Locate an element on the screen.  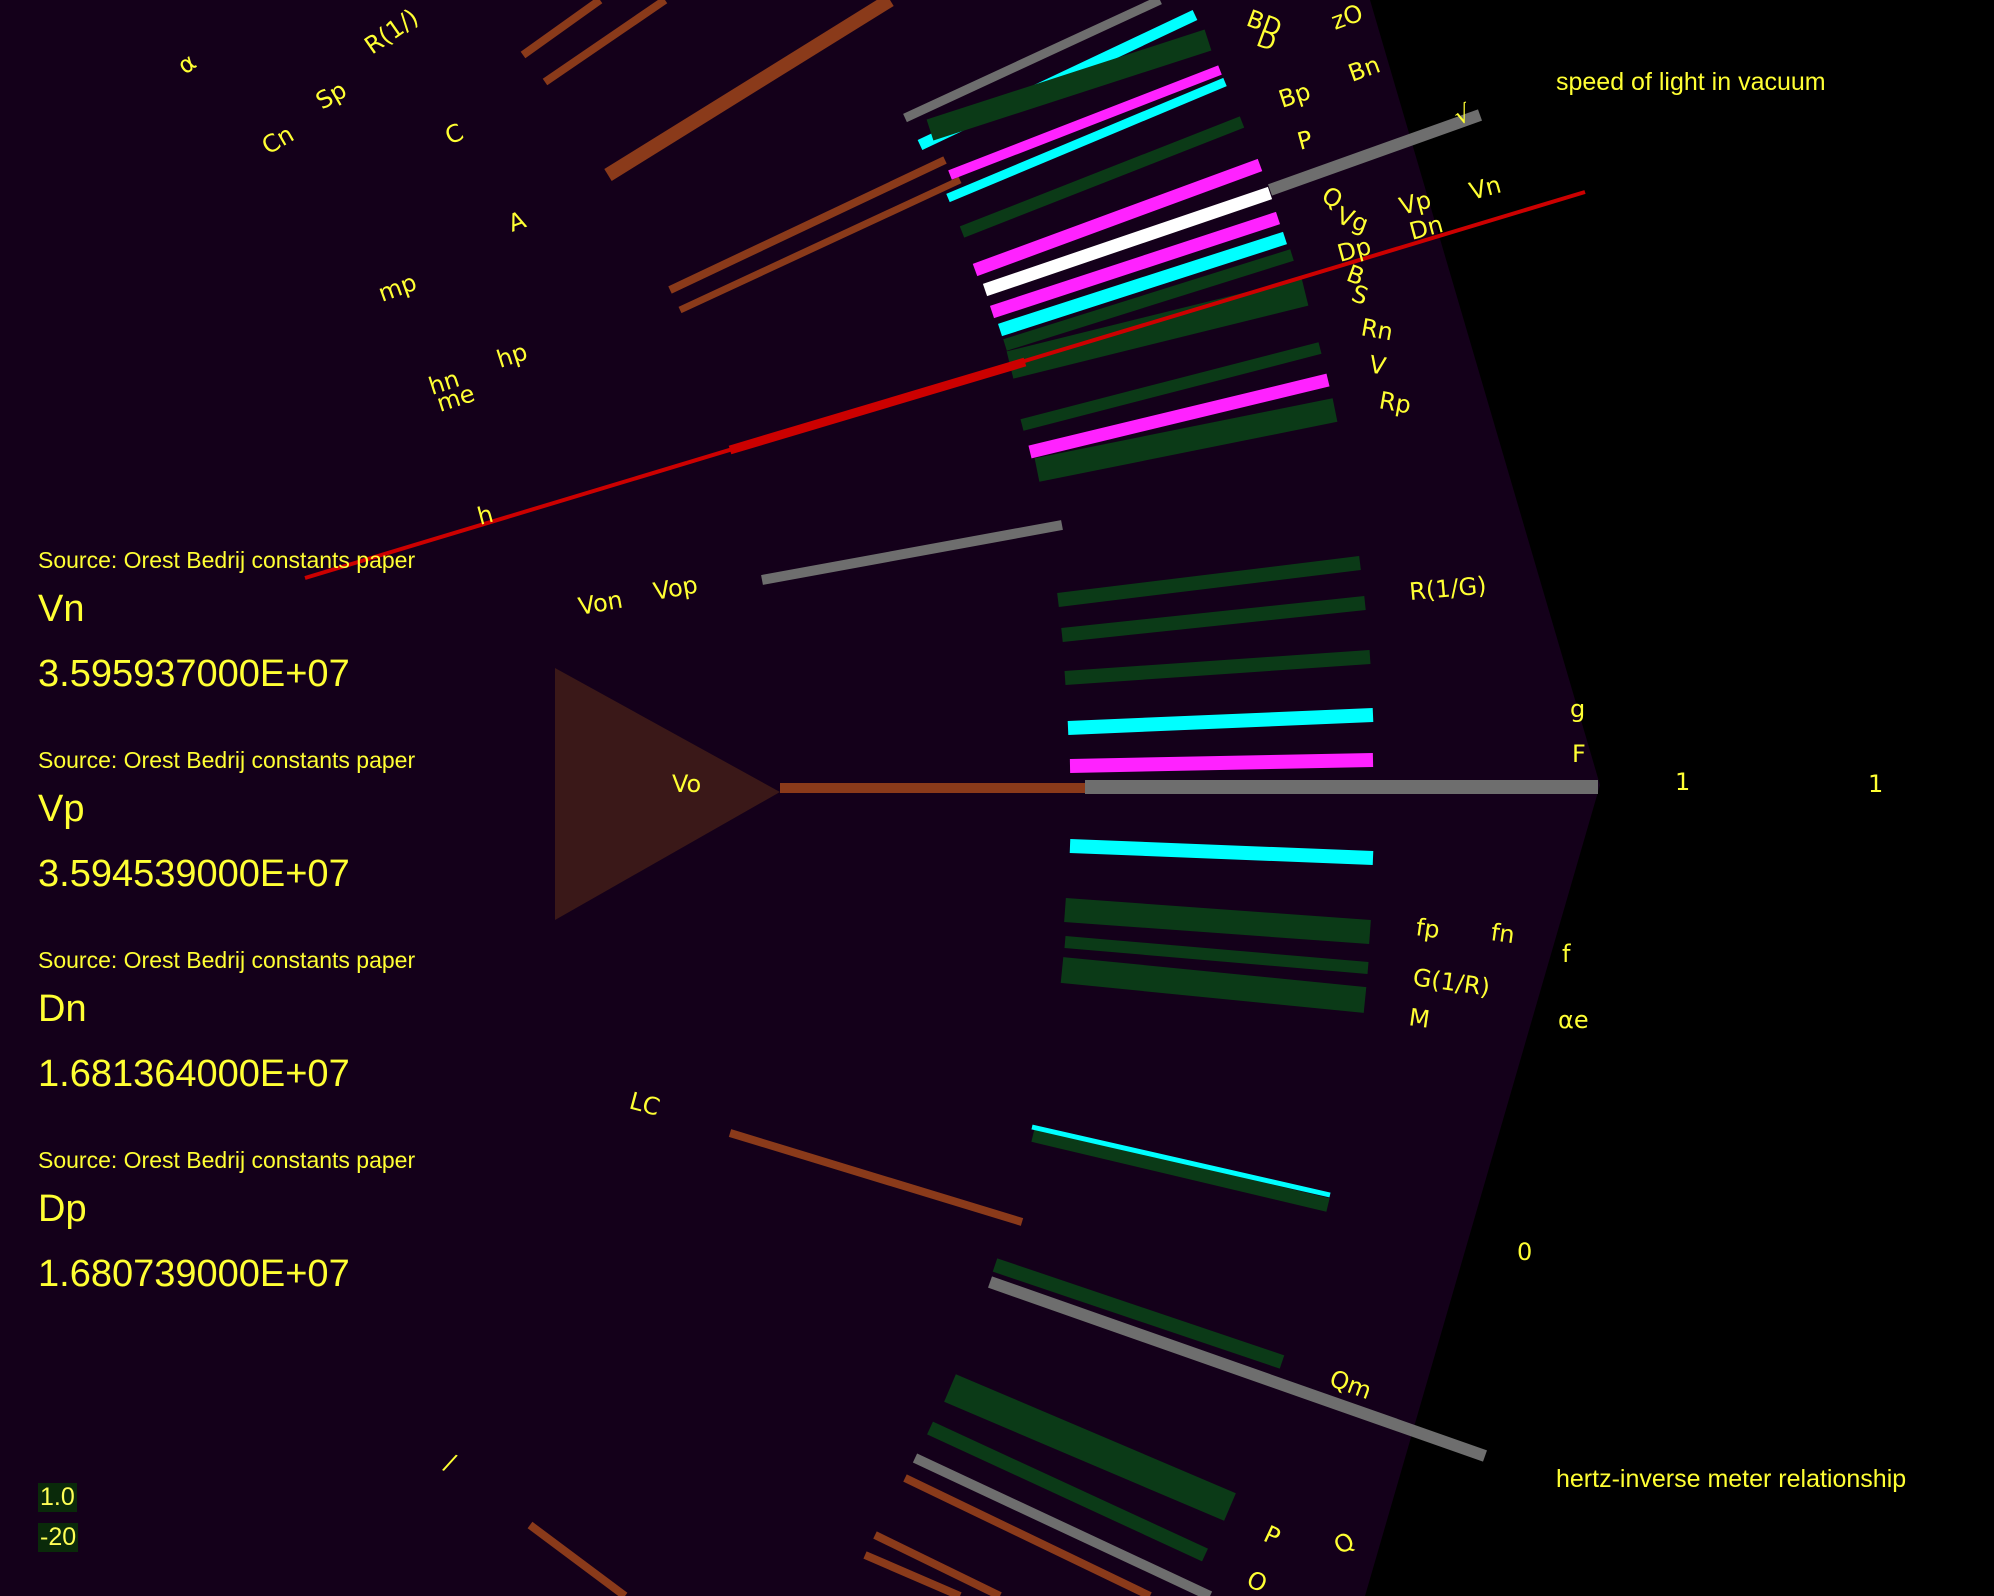
bottom-right-constant-title: hertz-inverse meter relationship is located at coordinates (1731, 1479).